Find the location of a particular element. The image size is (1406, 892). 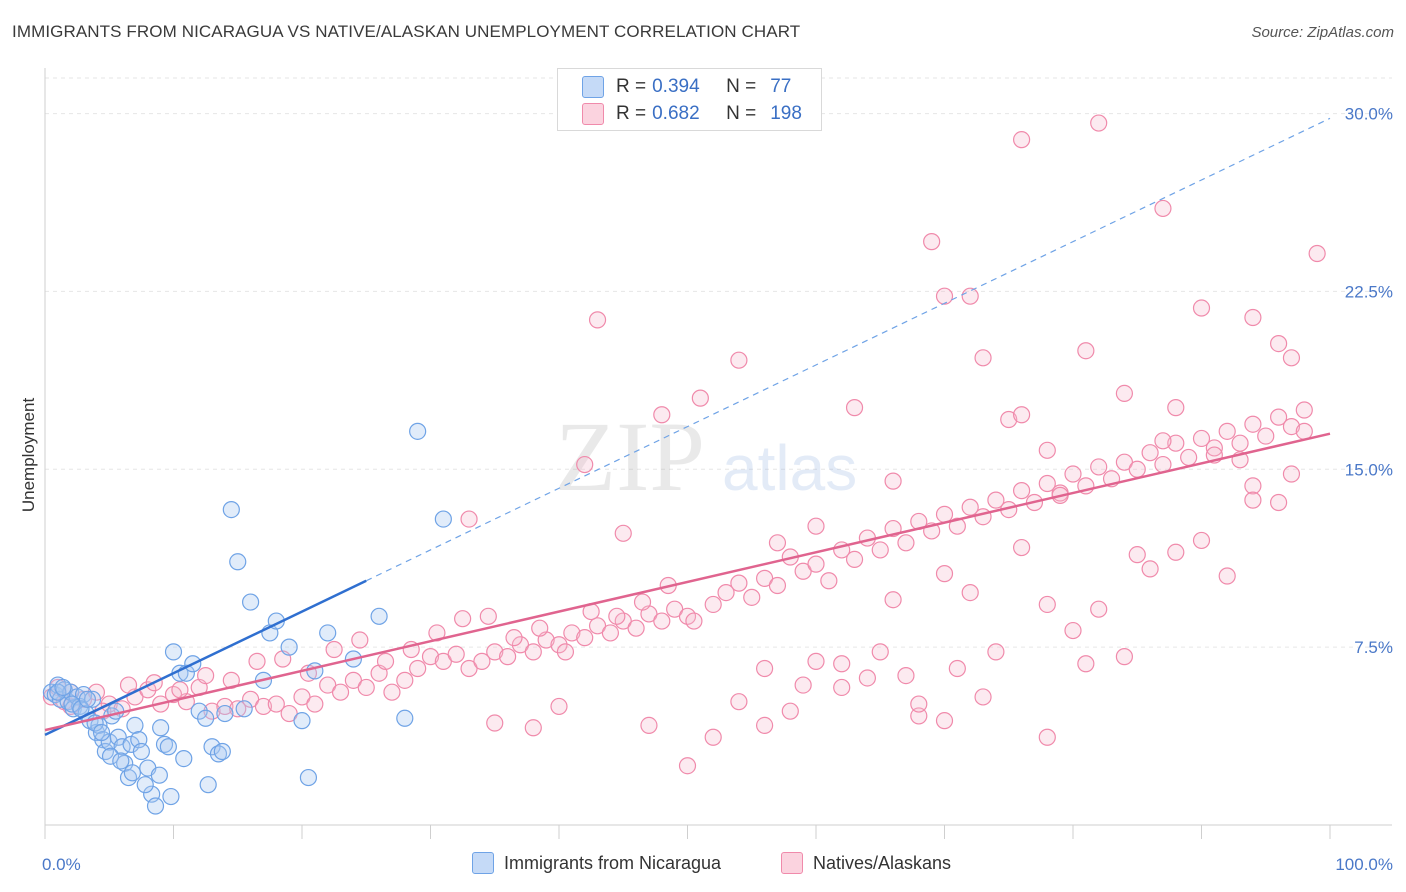

bottom-legend-natives: Natives/Alaskans is located at coordinates (866, 863).